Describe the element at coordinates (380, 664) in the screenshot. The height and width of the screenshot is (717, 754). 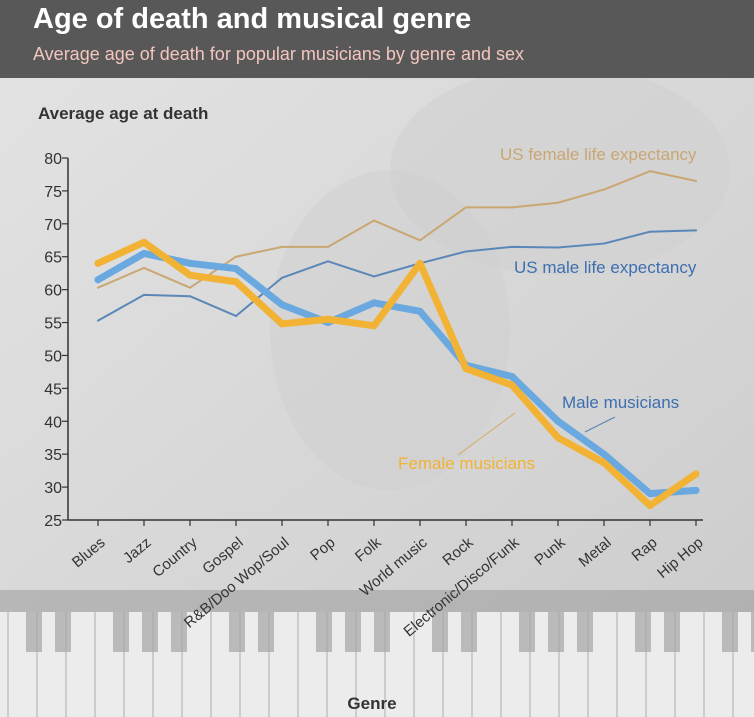
I see `piano-keys` at that location.